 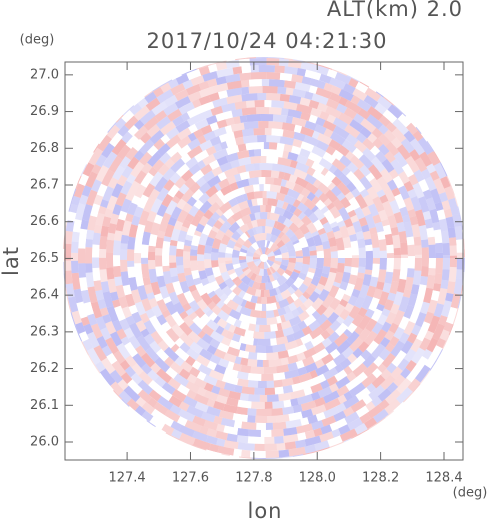 I want to click on altitude: ALT(km) 2.0, so click(x=395, y=10).